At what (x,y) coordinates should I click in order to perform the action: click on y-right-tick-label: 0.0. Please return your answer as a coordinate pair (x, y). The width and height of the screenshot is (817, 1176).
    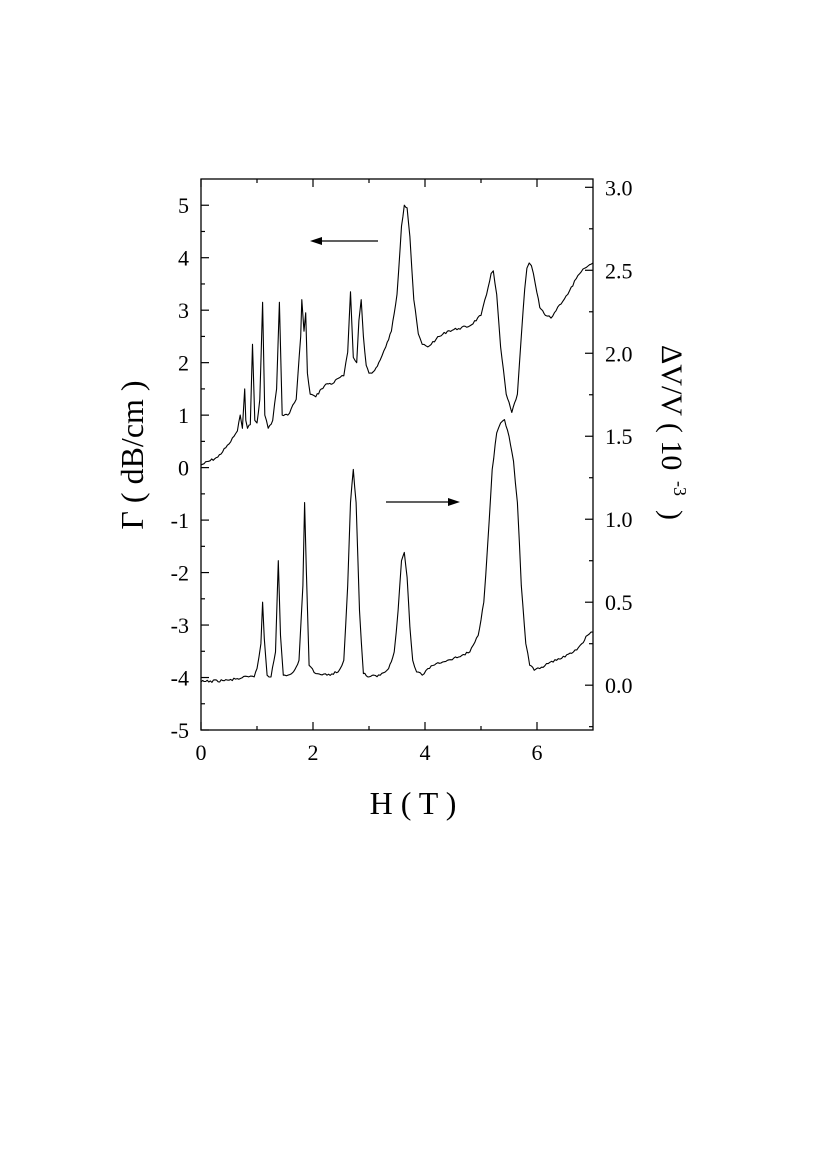
    Looking at the image, I should click on (619, 685).